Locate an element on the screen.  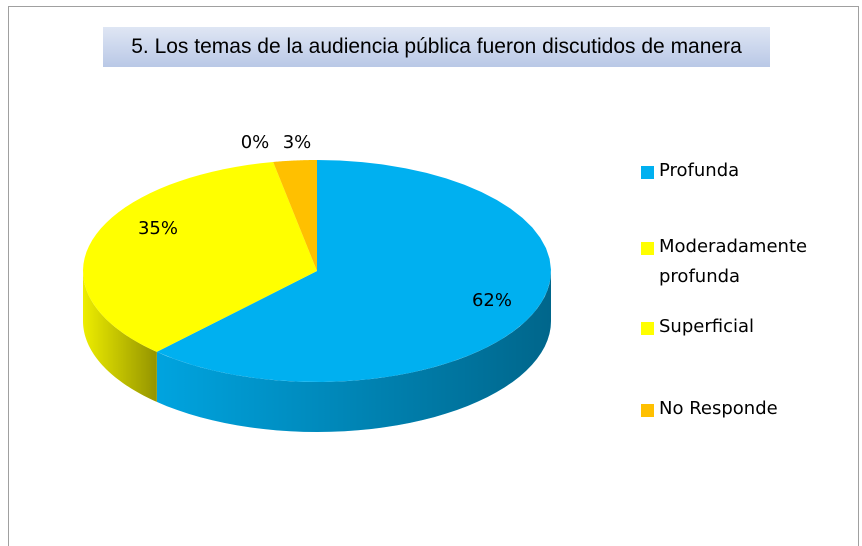
data-label: 35% is located at coordinates (158, 228).